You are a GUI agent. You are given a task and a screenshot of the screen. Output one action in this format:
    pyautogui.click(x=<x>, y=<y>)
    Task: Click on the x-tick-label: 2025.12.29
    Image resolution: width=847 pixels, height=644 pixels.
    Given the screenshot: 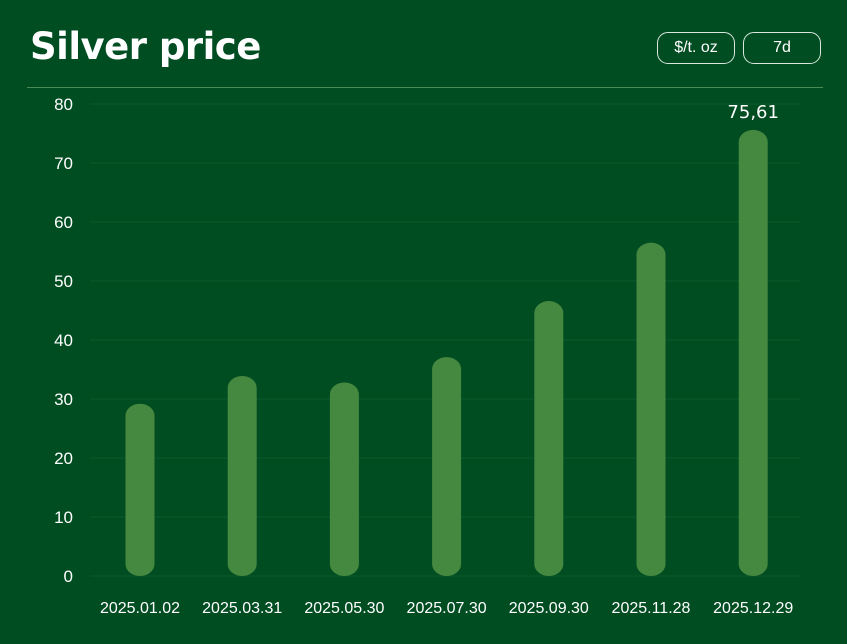 What is the action you would take?
    pyautogui.click(x=753, y=608)
    